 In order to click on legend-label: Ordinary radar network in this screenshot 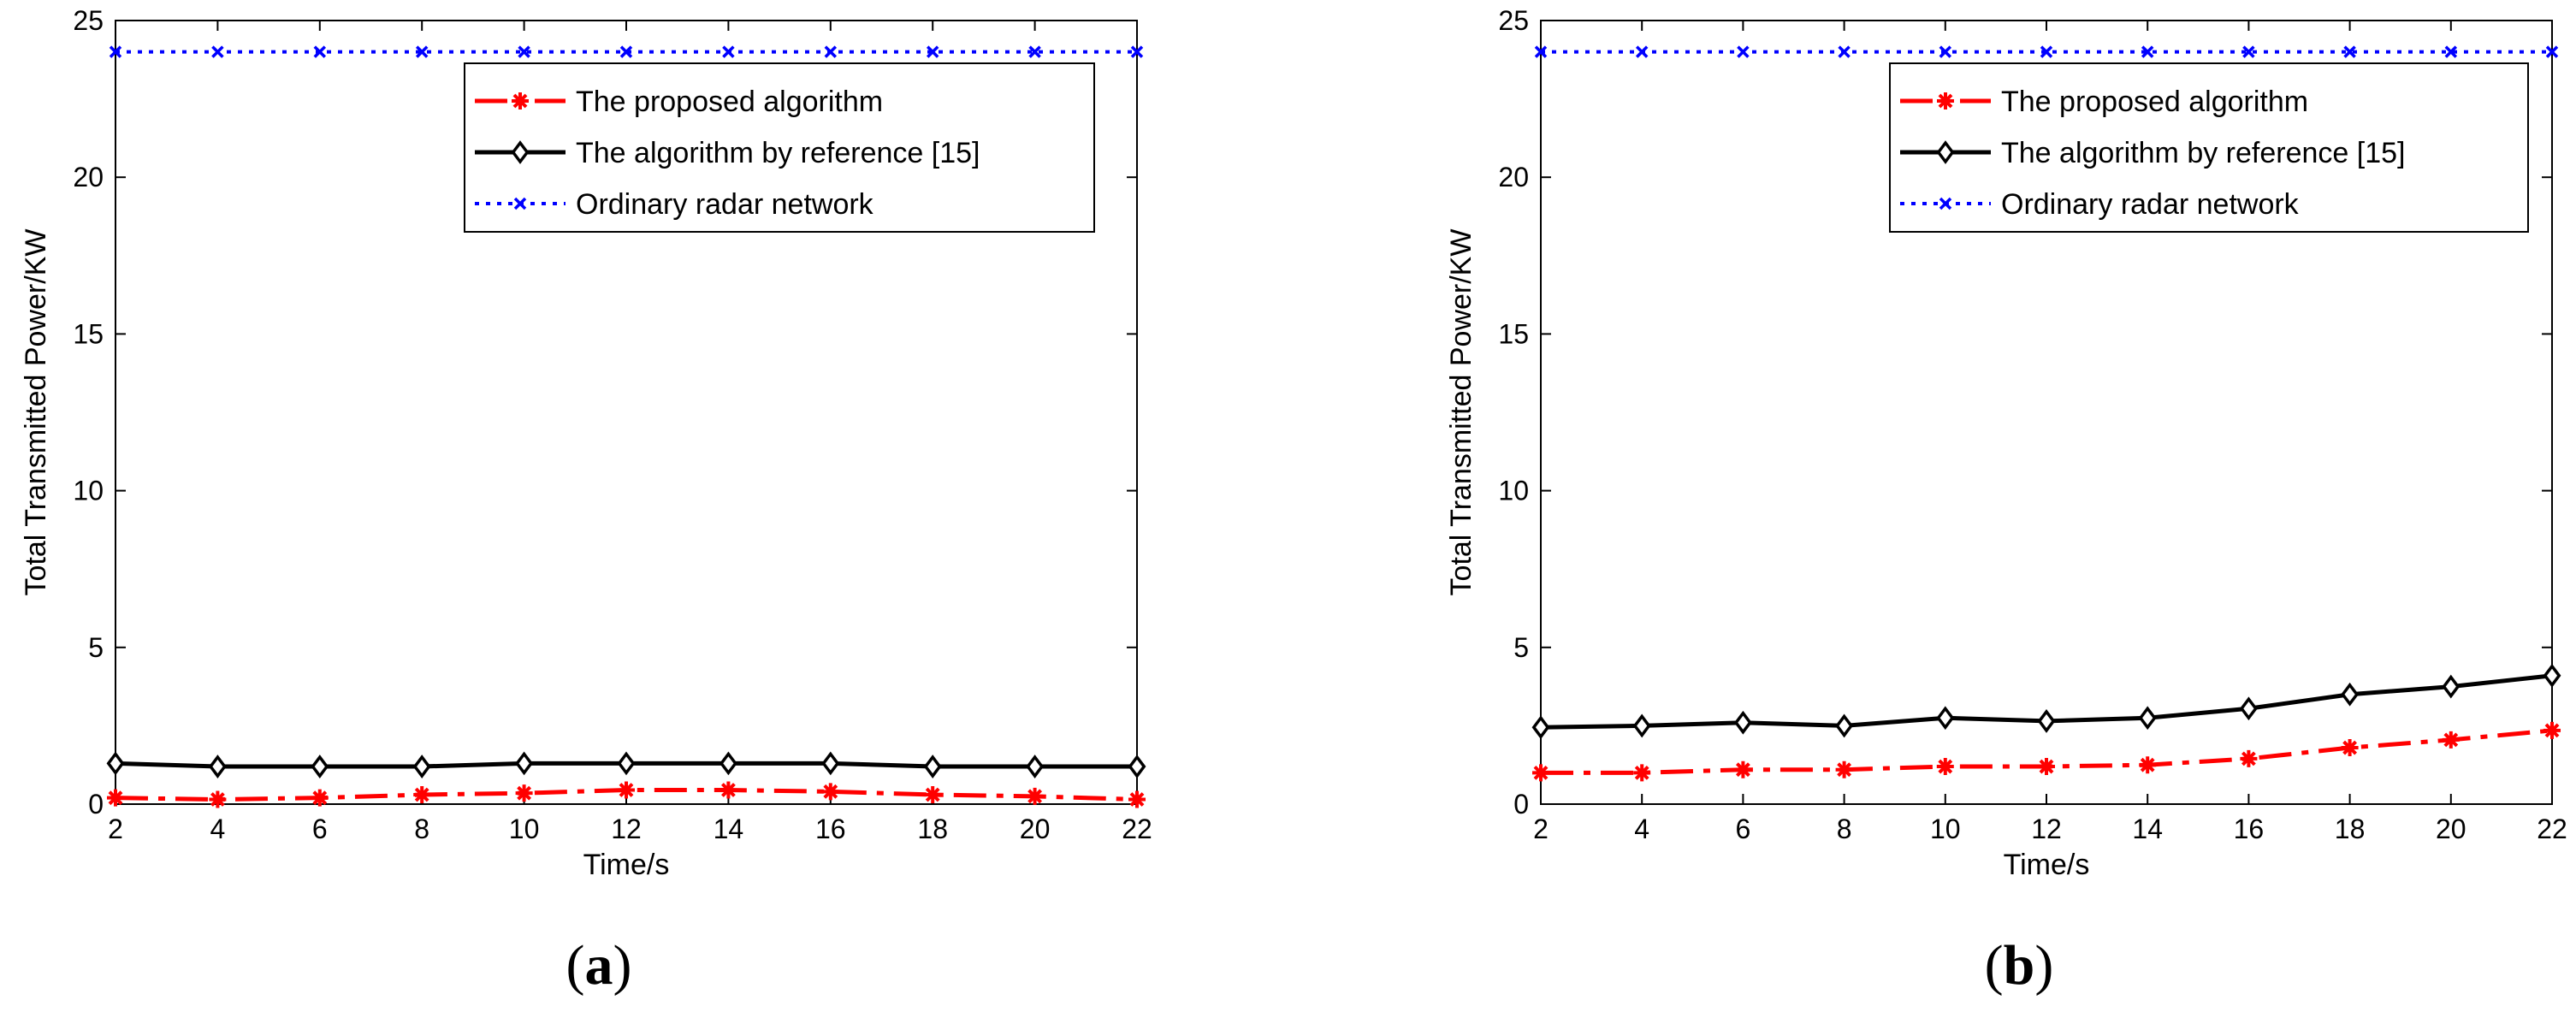, I will do `click(2150, 204)`.